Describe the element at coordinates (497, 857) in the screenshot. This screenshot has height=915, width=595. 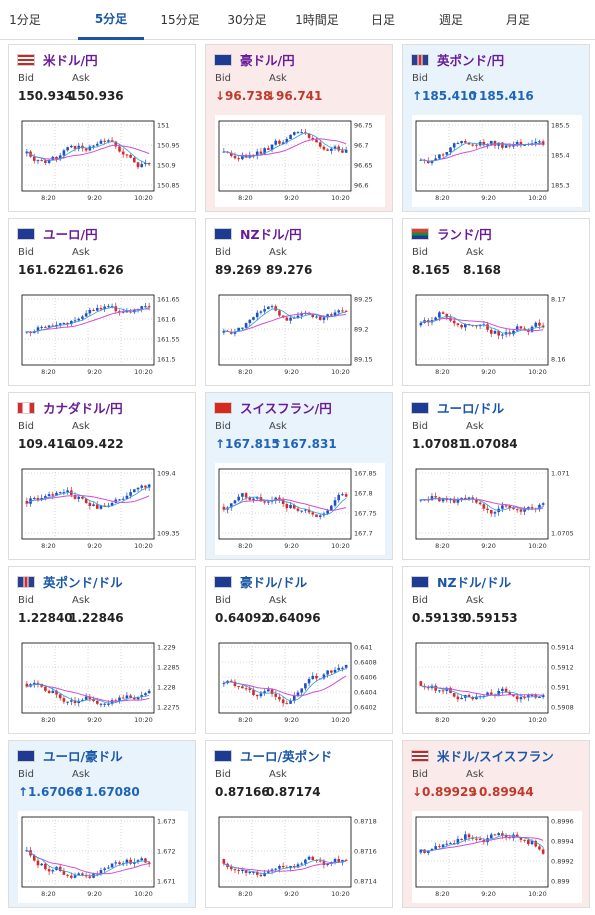
I see `chart-panel: 0.8996 0.8994 0.8992 0.899 8:20 9:20 10:20` at that location.